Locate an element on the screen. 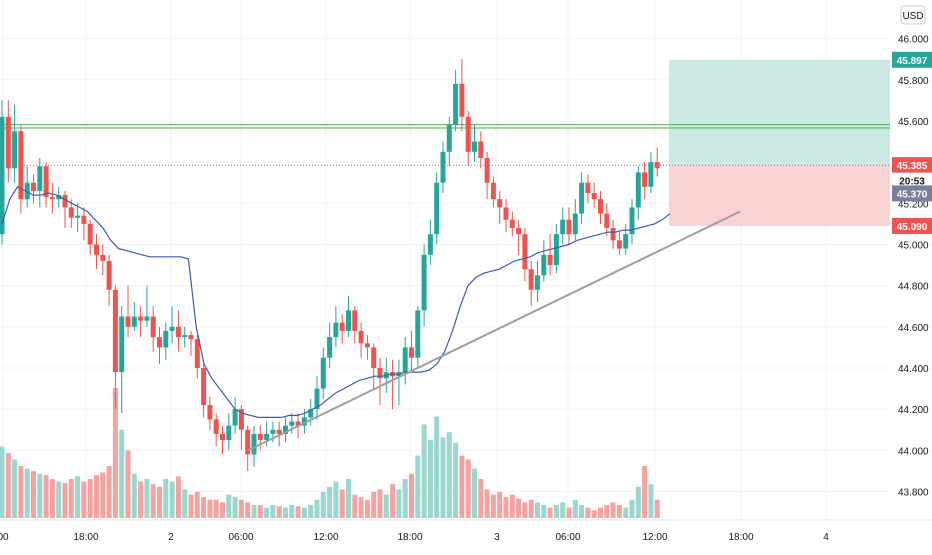 Image resolution: width=932 pixels, height=555 pixels. currency-label: USD is located at coordinates (912, 16).